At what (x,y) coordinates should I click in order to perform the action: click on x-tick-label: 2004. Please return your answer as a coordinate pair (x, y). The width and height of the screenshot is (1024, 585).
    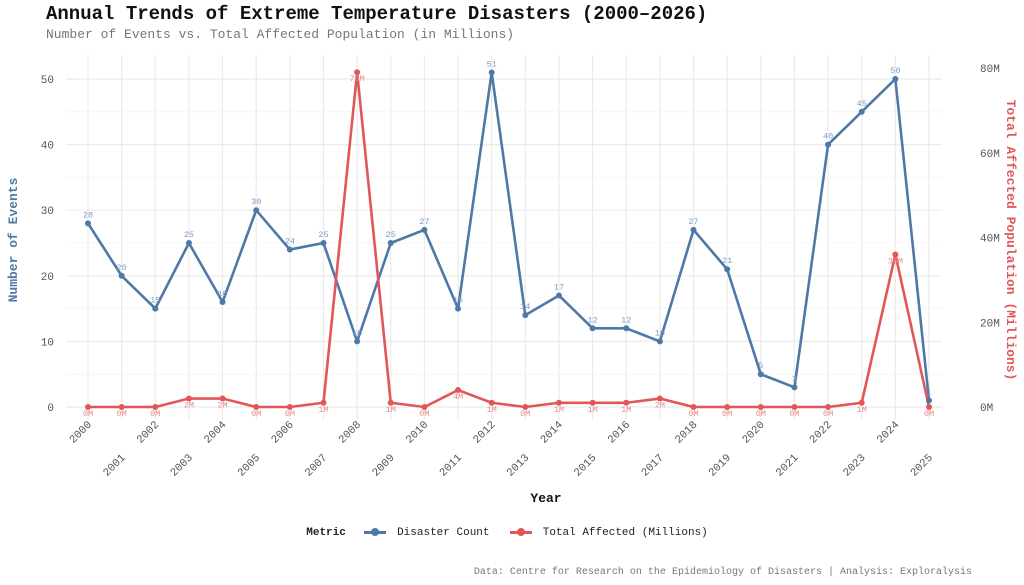
    Looking at the image, I should click on (215, 432).